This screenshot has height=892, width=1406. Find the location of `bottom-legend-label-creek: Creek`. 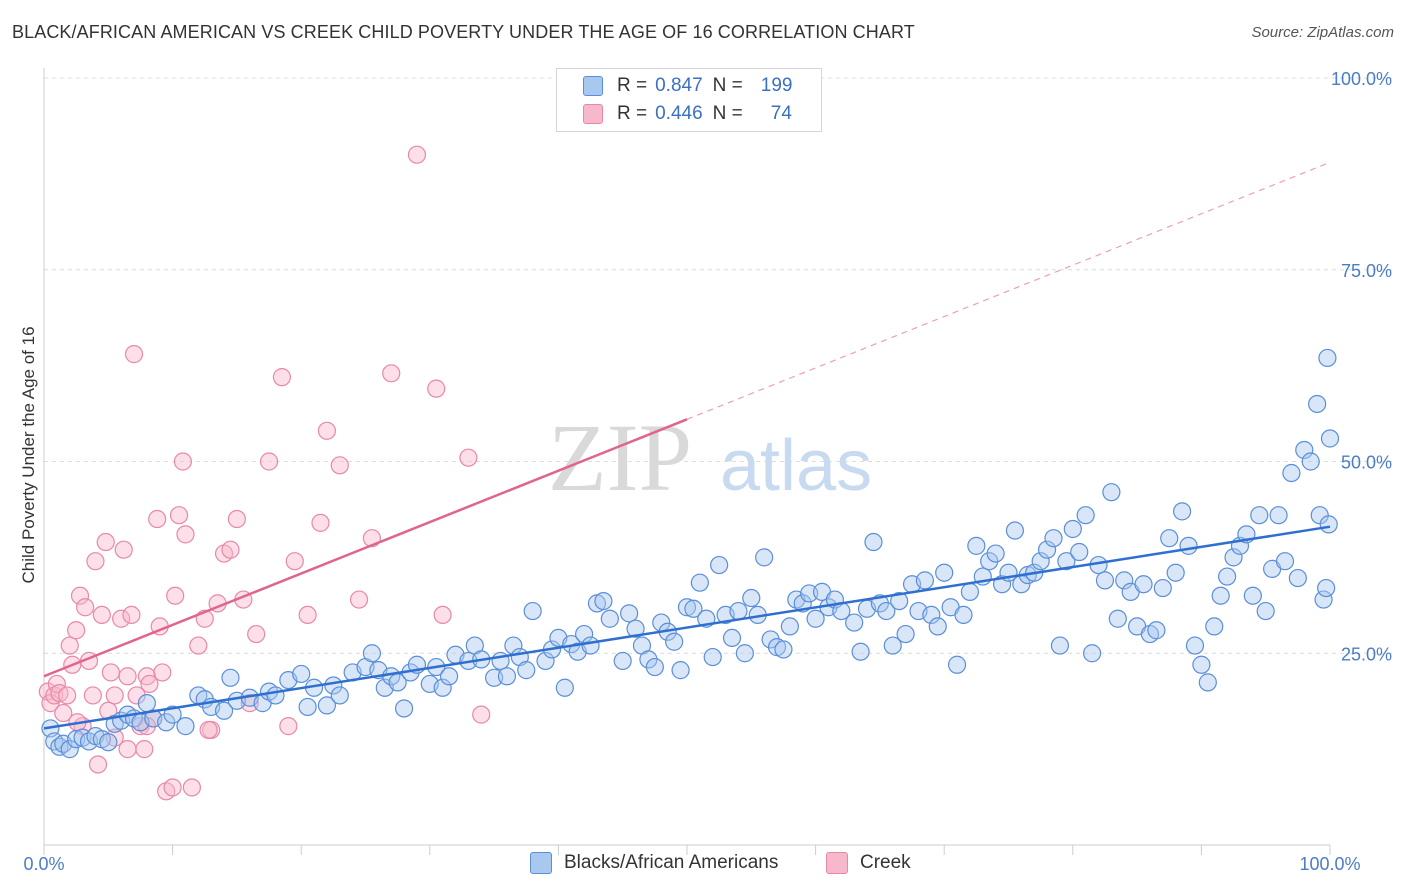

bottom-legend-label-creek: Creek is located at coordinates (885, 862).